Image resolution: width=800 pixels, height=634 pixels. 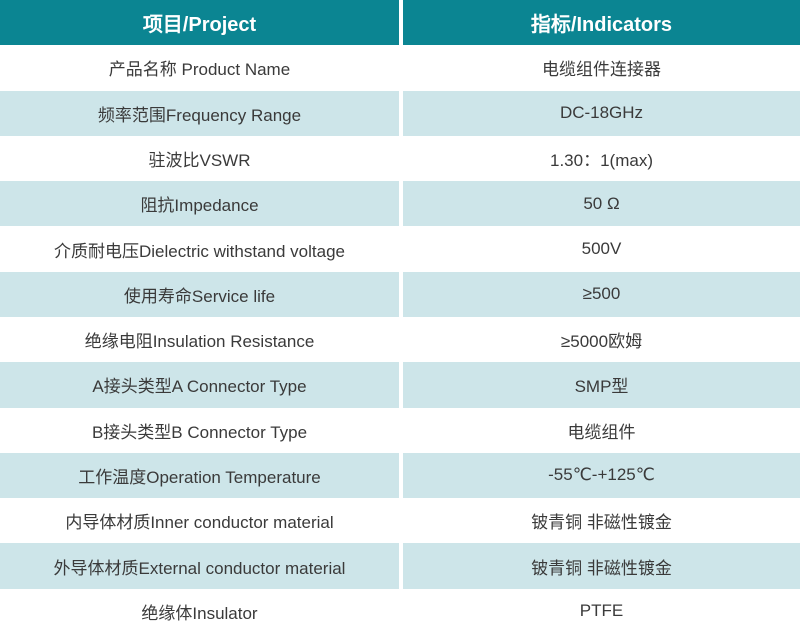 What do you see at coordinates (601, 68) in the screenshot?
I see `indicator-cell: 电缆组件连接器` at bounding box center [601, 68].